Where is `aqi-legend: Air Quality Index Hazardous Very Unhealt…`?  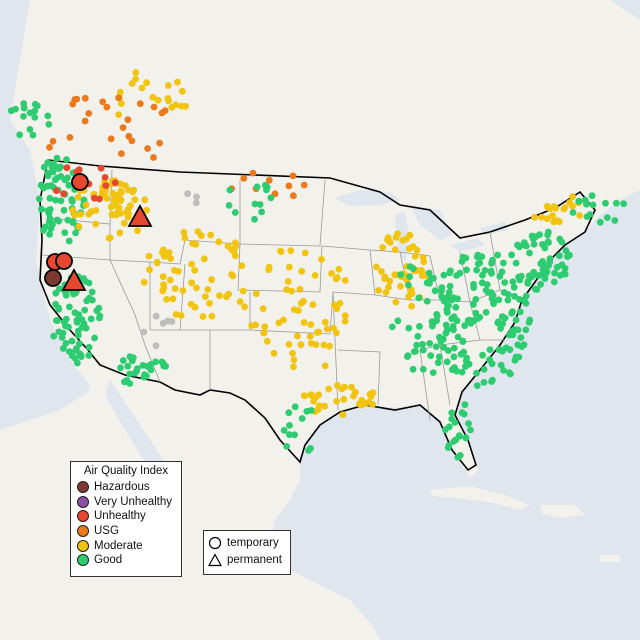
aqi-legend: Air Quality Index Hazardous Very Unhealt… is located at coordinates (126, 519).